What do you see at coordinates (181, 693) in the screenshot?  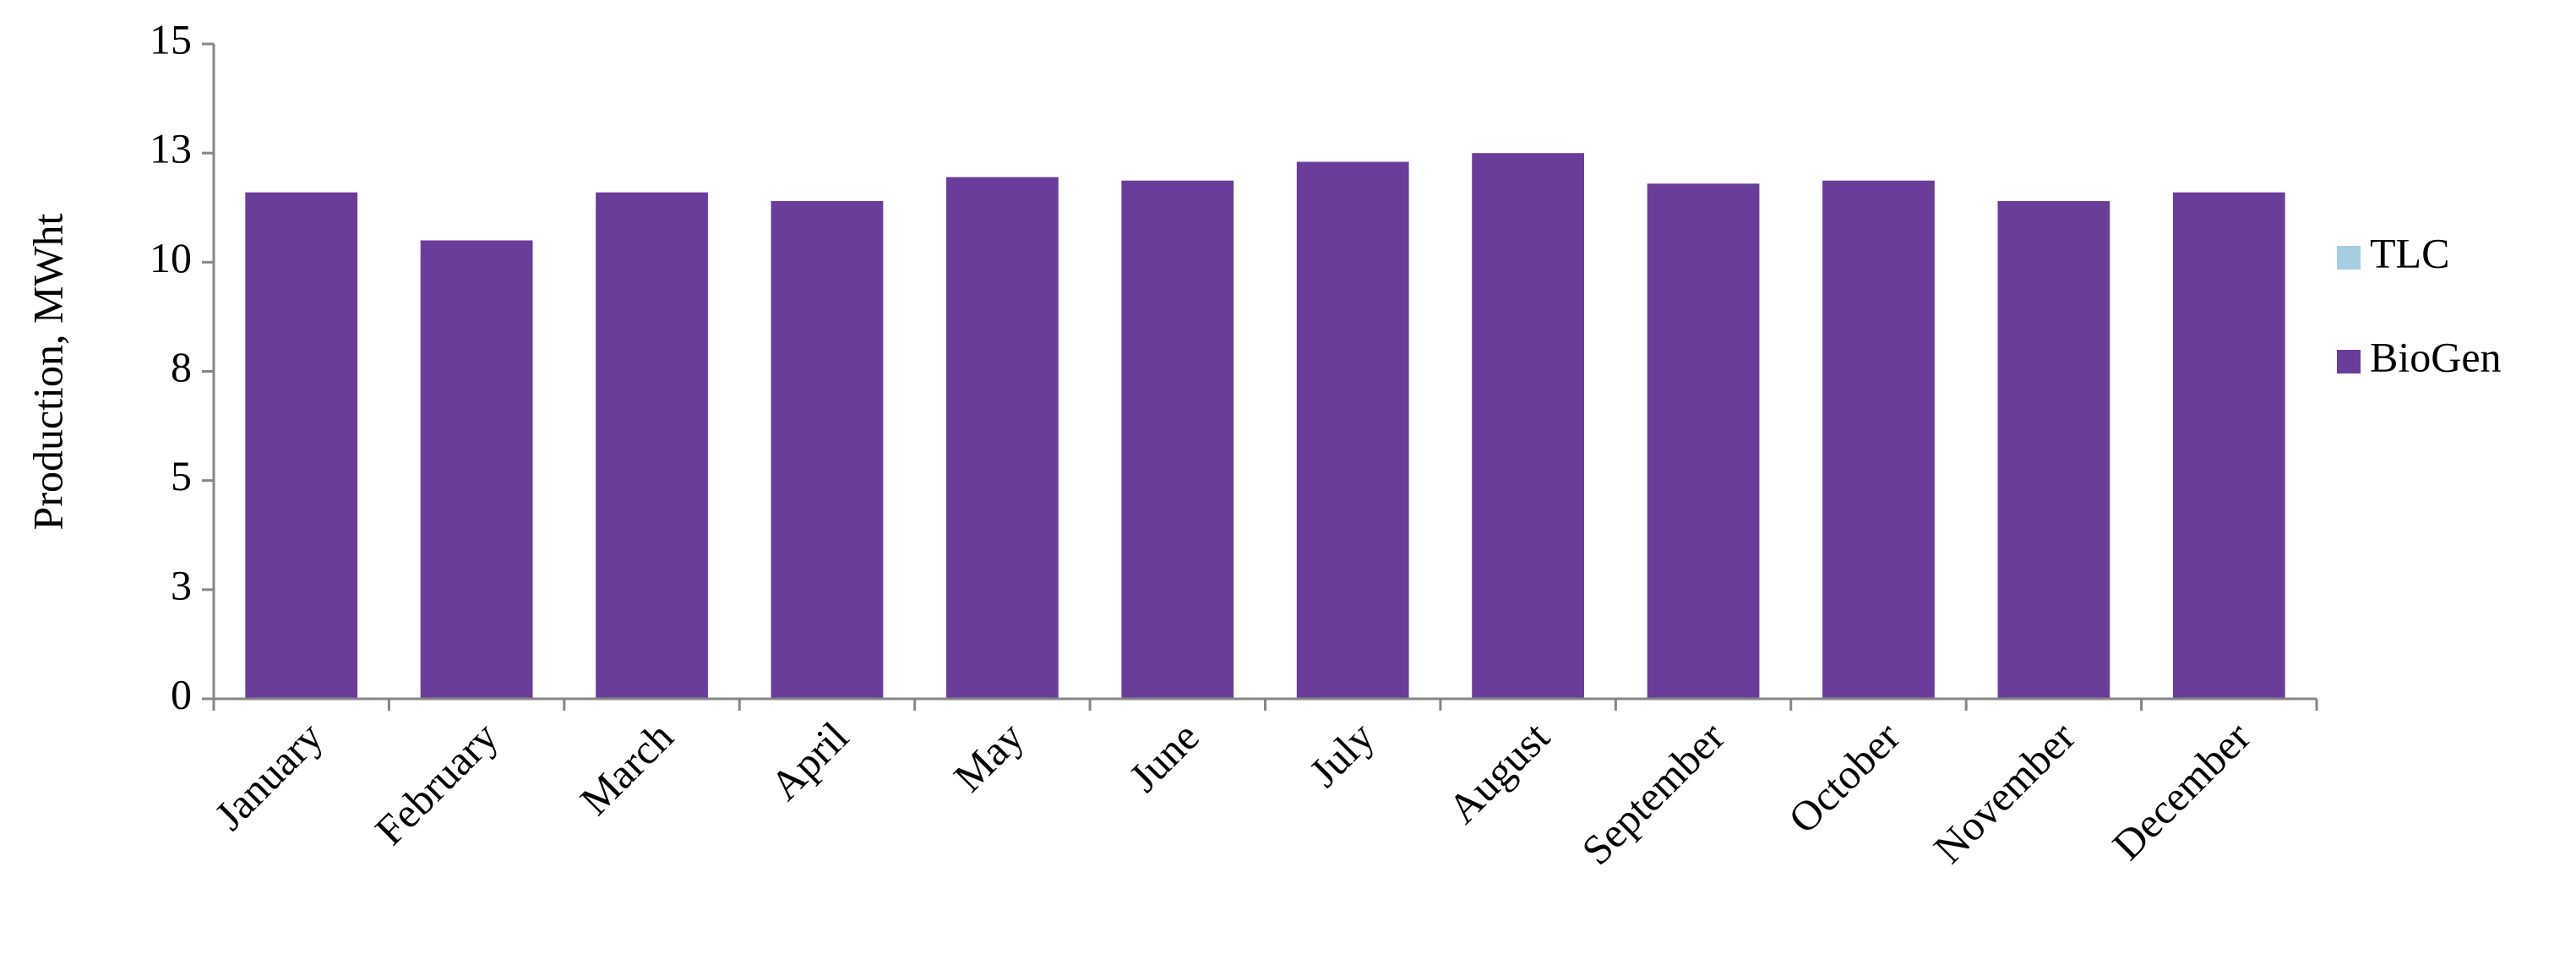 I see `y-tick-label: 0` at bounding box center [181, 693].